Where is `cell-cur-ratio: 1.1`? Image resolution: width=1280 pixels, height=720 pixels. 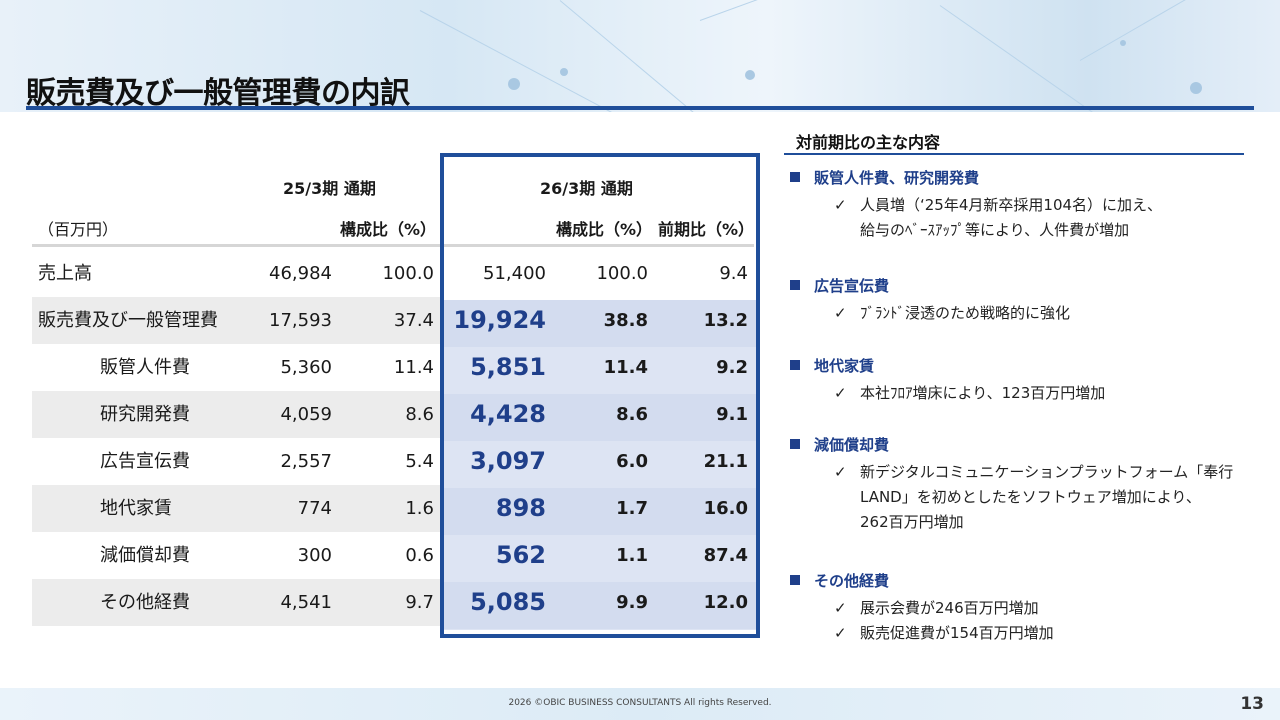
cell-cur-ratio: 1.1 is located at coordinates (632, 555).